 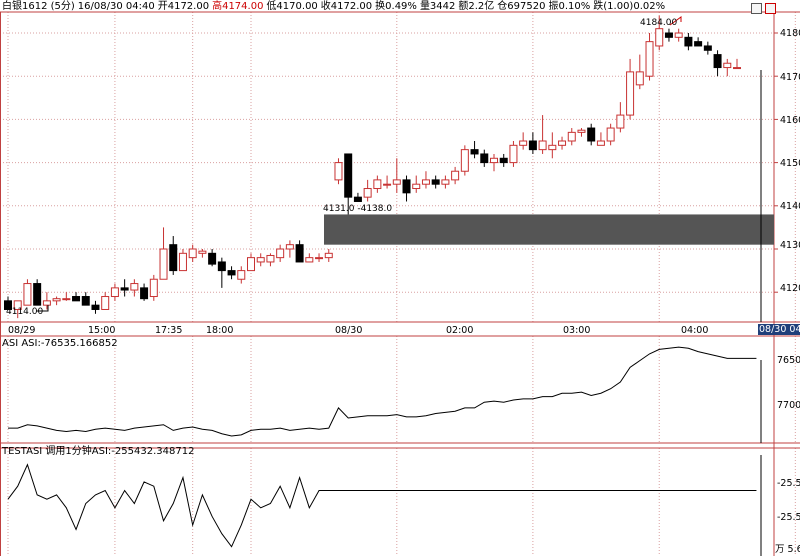 What do you see at coordinates (756, 8) in the screenshot?
I see `settings-icon` at bounding box center [756, 8].